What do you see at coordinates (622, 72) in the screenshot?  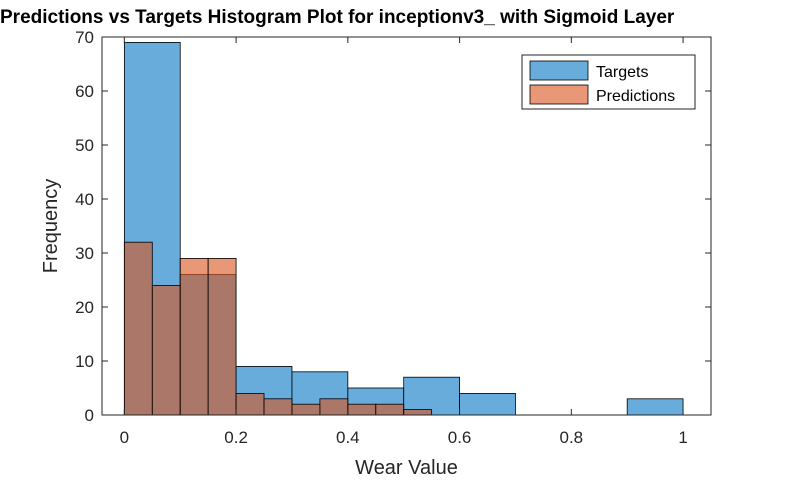 I see `legend-label-targets: Targets` at bounding box center [622, 72].